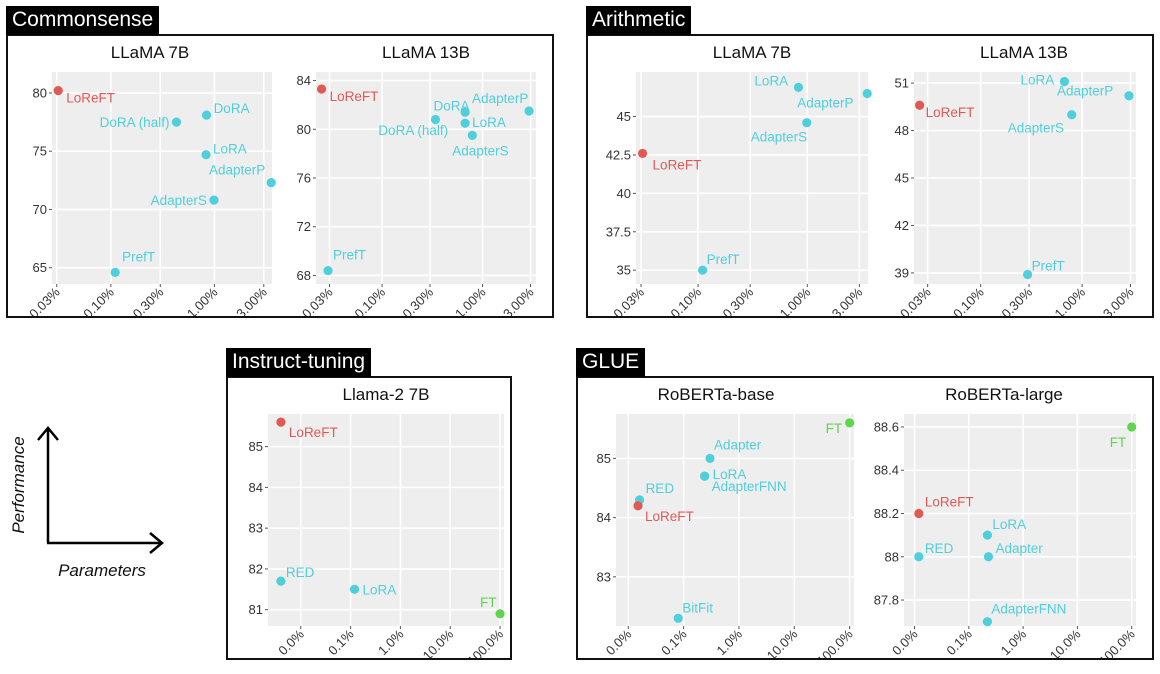  I want to click on y-tick-label: 51, so click(902, 83).